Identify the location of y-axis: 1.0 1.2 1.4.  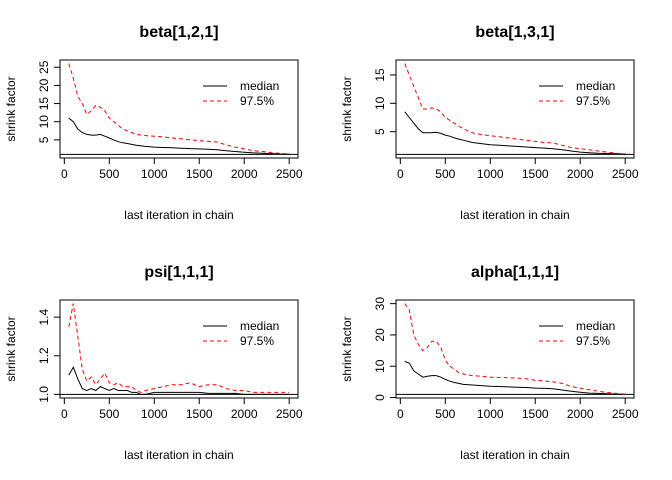
(49, 355).